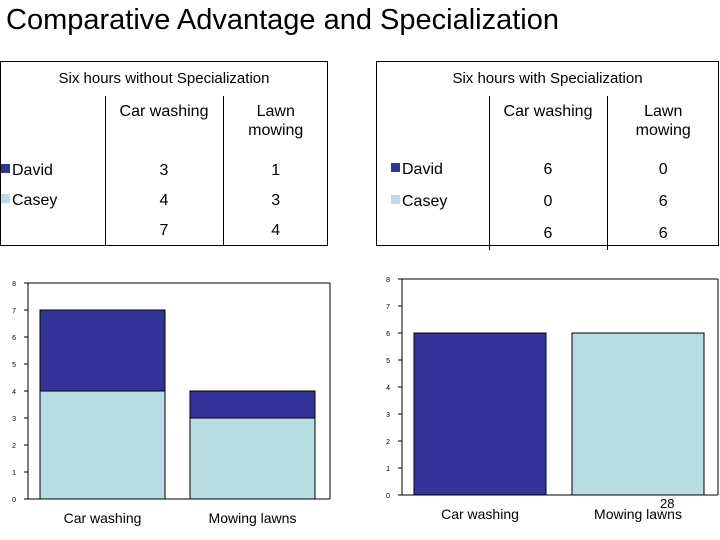 The width and height of the screenshot is (720, 540). What do you see at coordinates (282, 20) in the screenshot?
I see `page-title: Comparative Advantage and Specialization` at bounding box center [282, 20].